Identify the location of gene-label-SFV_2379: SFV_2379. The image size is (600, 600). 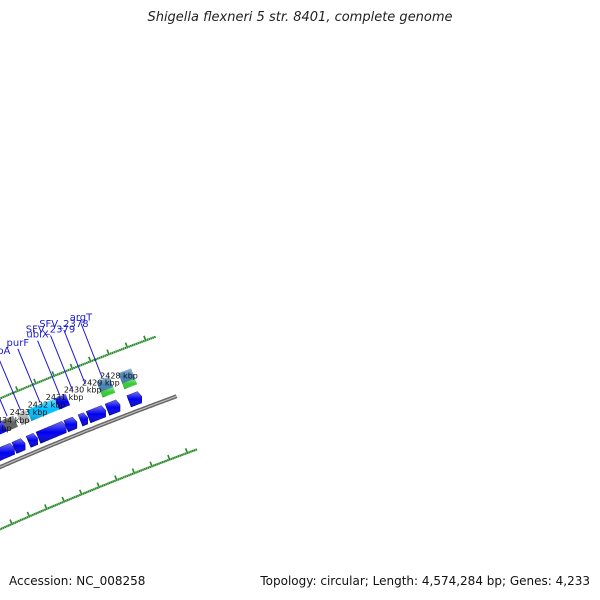
(50, 329).